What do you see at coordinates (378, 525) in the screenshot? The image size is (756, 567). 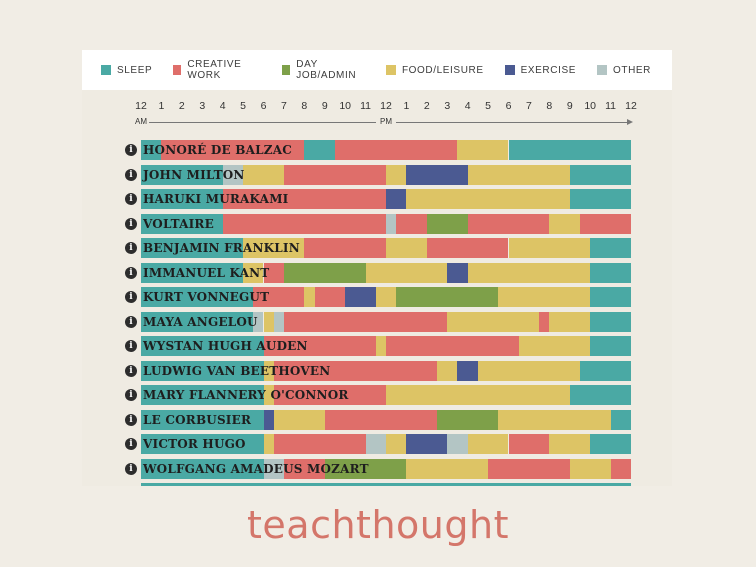 I see `brand-wordmark: teachthought` at bounding box center [378, 525].